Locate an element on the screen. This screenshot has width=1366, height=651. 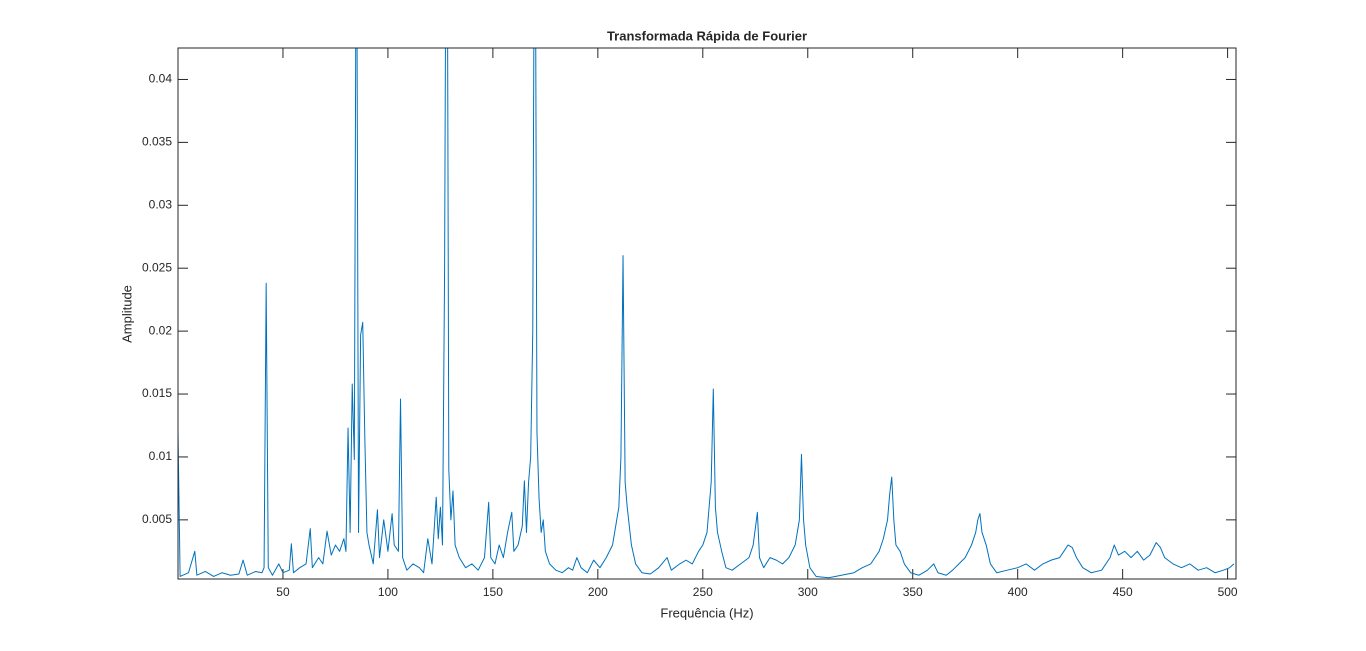
y-tick-label: 0.03 is located at coordinates (161, 204).